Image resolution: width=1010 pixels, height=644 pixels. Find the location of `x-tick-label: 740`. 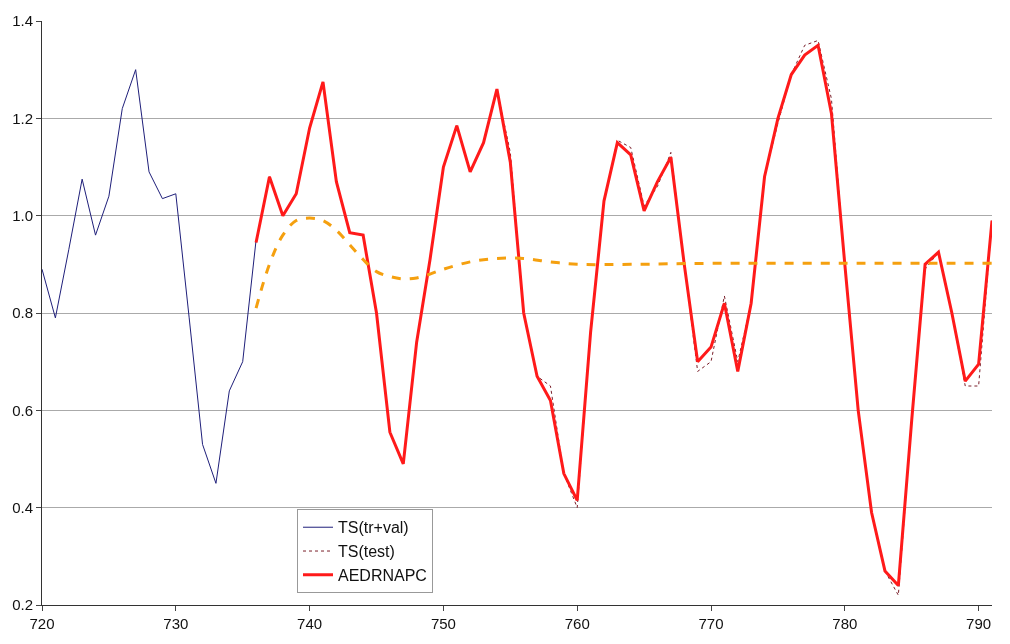

x-tick-label: 740 is located at coordinates (310, 623).